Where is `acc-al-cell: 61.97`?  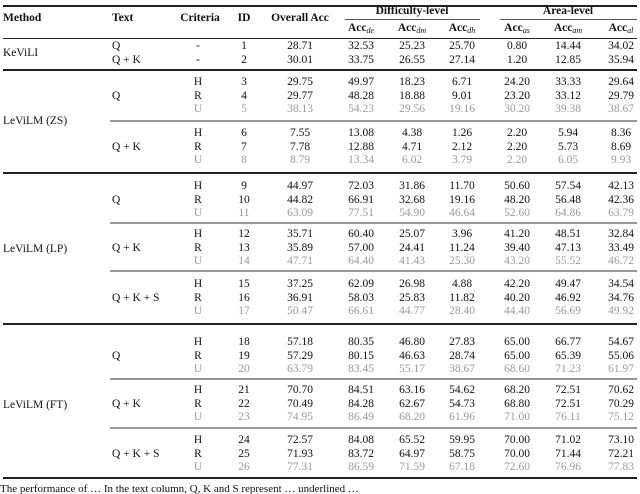
acc-al-cell: 61.97 is located at coordinates (621, 369).